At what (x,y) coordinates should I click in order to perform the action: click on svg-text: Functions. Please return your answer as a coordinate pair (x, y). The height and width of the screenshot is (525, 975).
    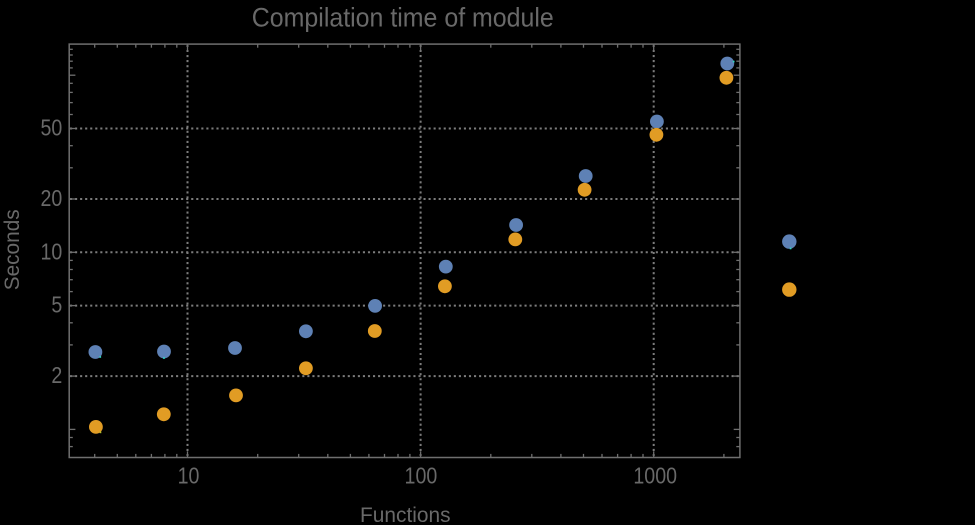
    Looking at the image, I should click on (405, 514).